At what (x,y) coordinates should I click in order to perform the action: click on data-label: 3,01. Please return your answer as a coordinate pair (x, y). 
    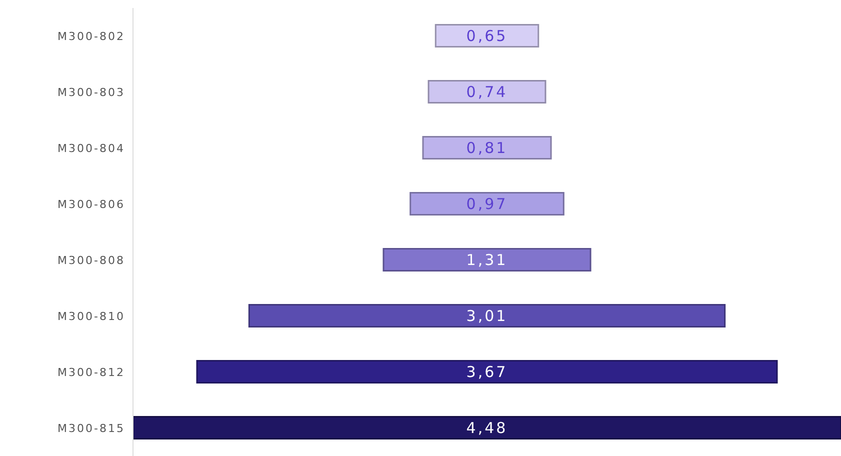
    Looking at the image, I should click on (487, 315).